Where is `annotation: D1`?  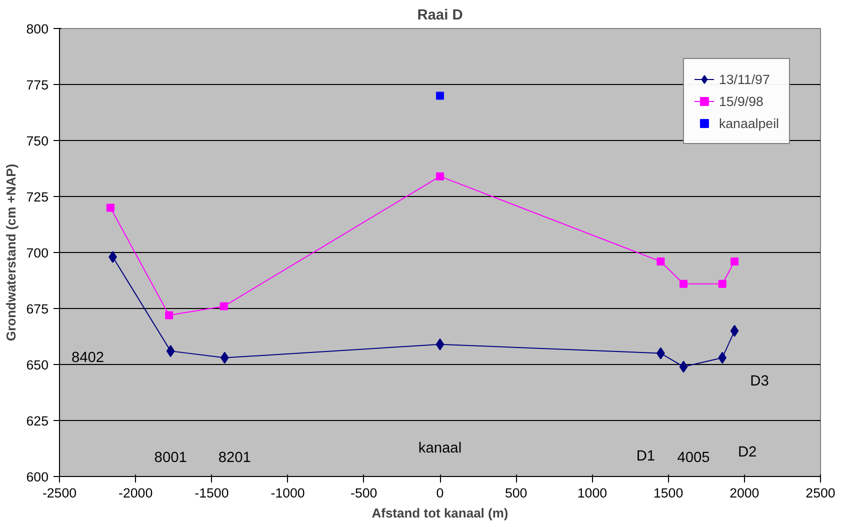 annotation: D1 is located at coordinates (646, 456).